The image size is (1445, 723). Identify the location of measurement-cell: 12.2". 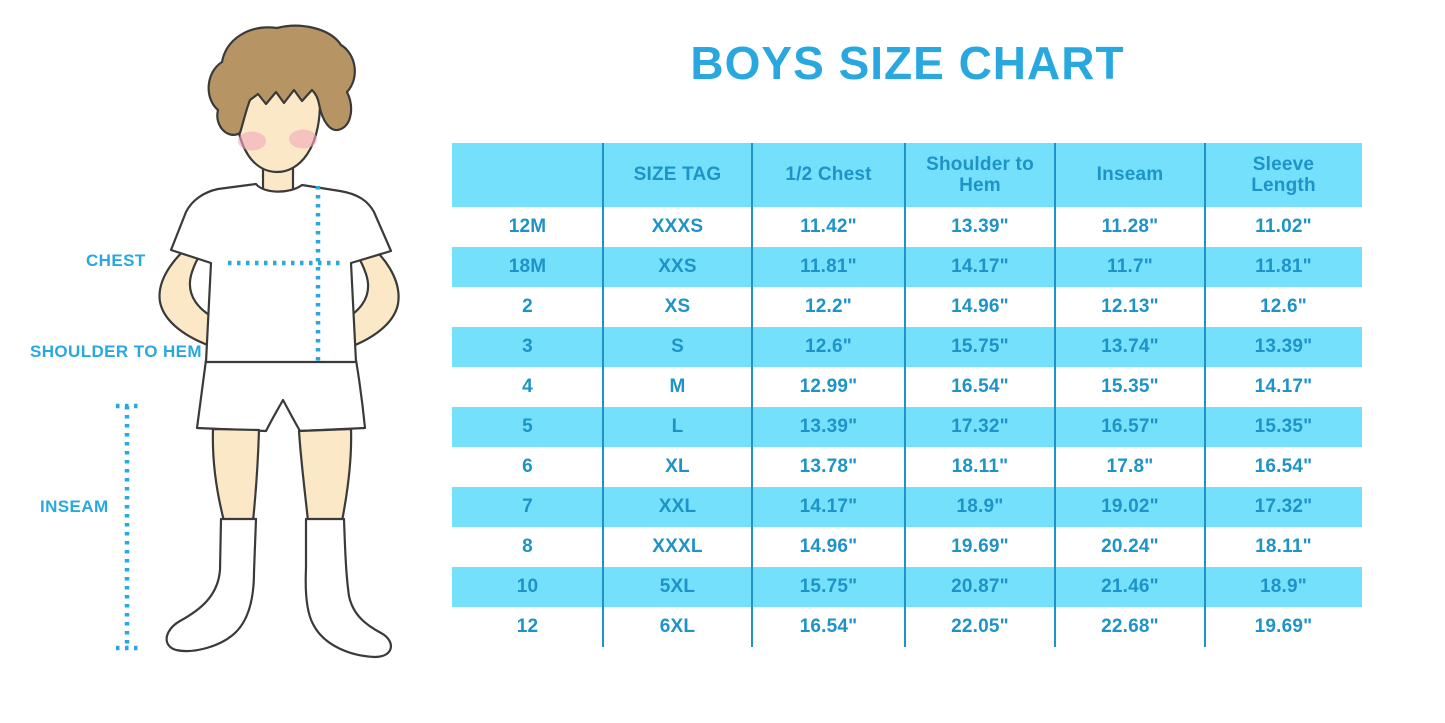
(828, 307).